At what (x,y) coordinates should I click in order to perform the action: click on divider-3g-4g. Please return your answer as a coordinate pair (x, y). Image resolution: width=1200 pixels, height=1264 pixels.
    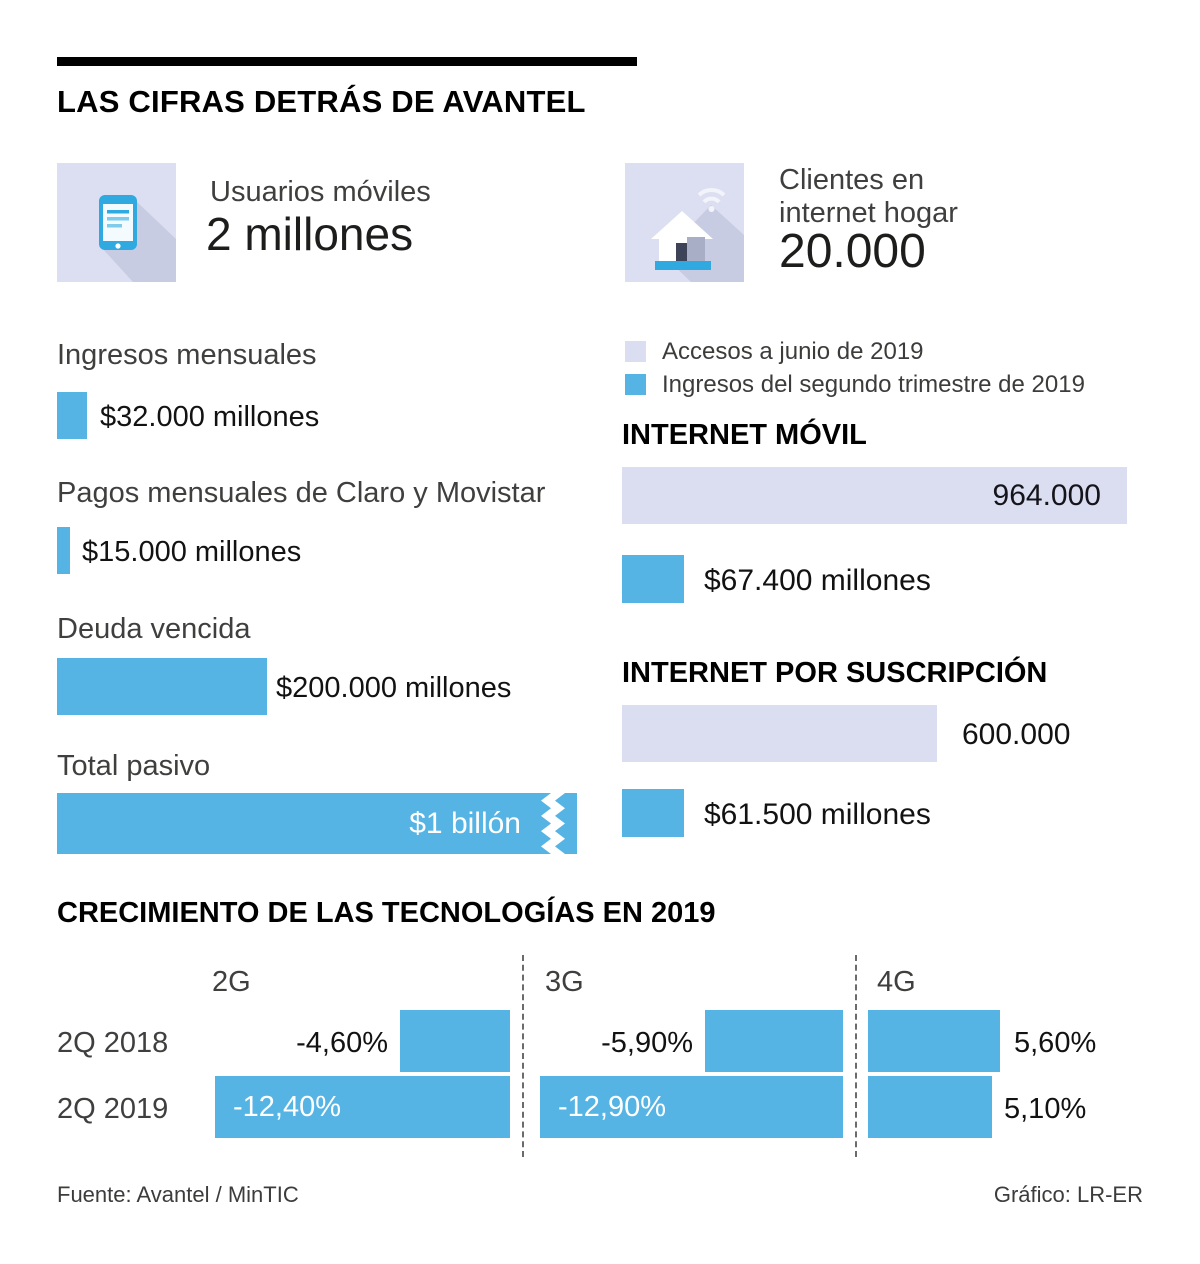
    Looking at the image, I should click on (856, 1056).